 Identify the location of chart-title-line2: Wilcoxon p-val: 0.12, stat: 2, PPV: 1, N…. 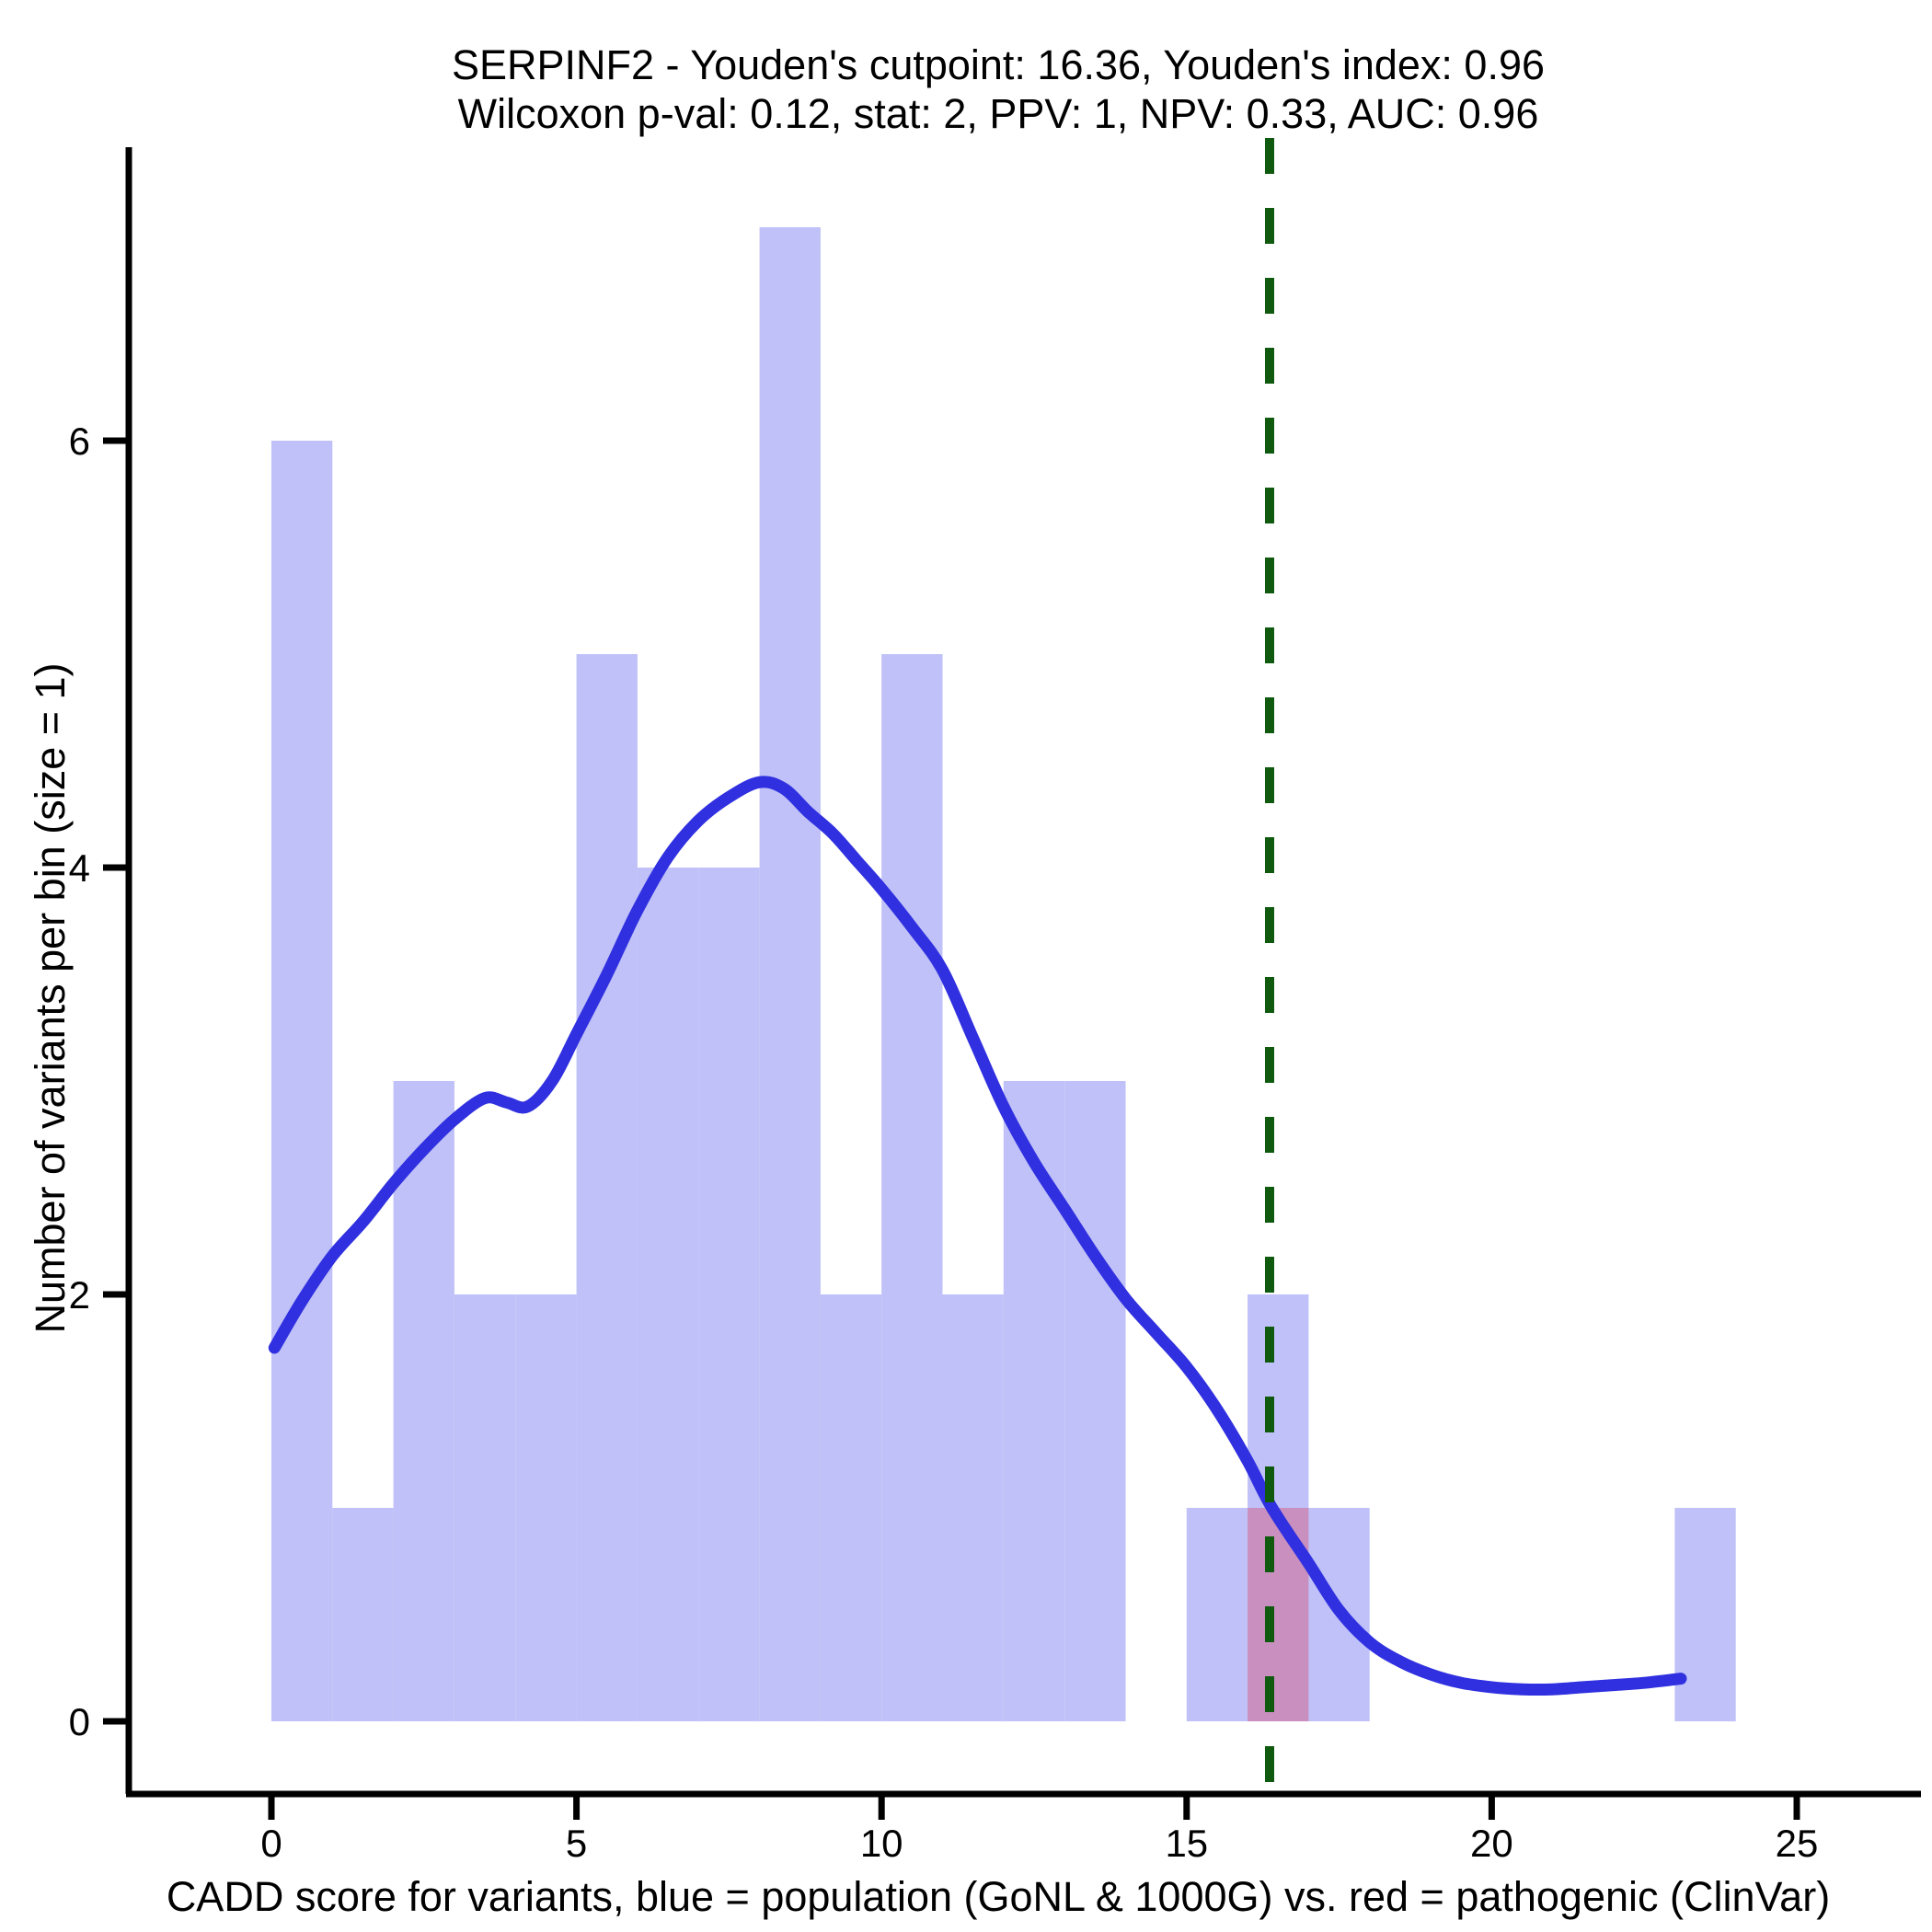
(998, 113).